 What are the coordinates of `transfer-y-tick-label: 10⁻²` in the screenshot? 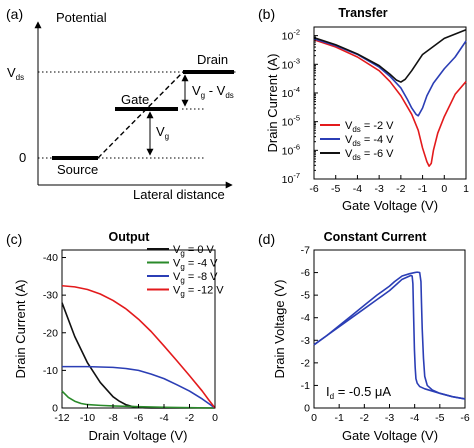 It's located at (291, 35).